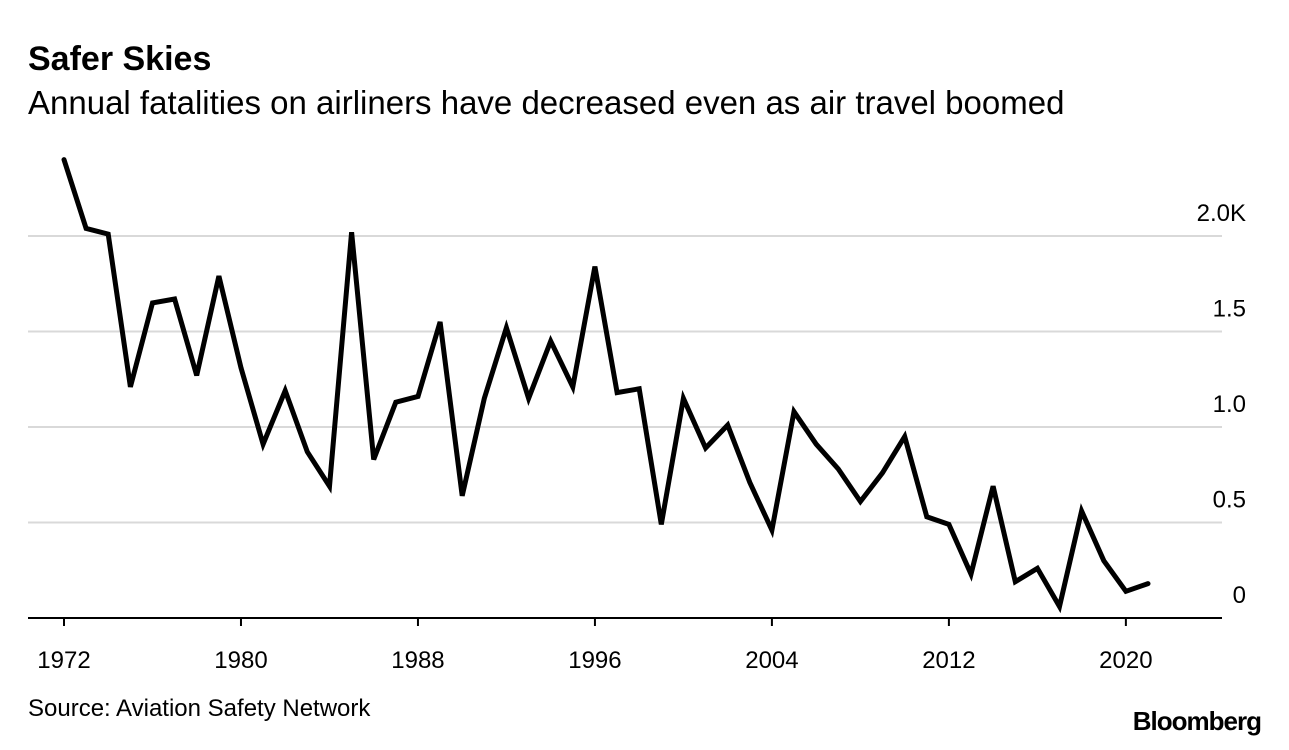 The height and width of the screenshot is (750, 1289). What do you see at coordinates (1229, 500) in the screenshot?
I see `y-tick-label: 0.5` at bounding box center [1229, 500].